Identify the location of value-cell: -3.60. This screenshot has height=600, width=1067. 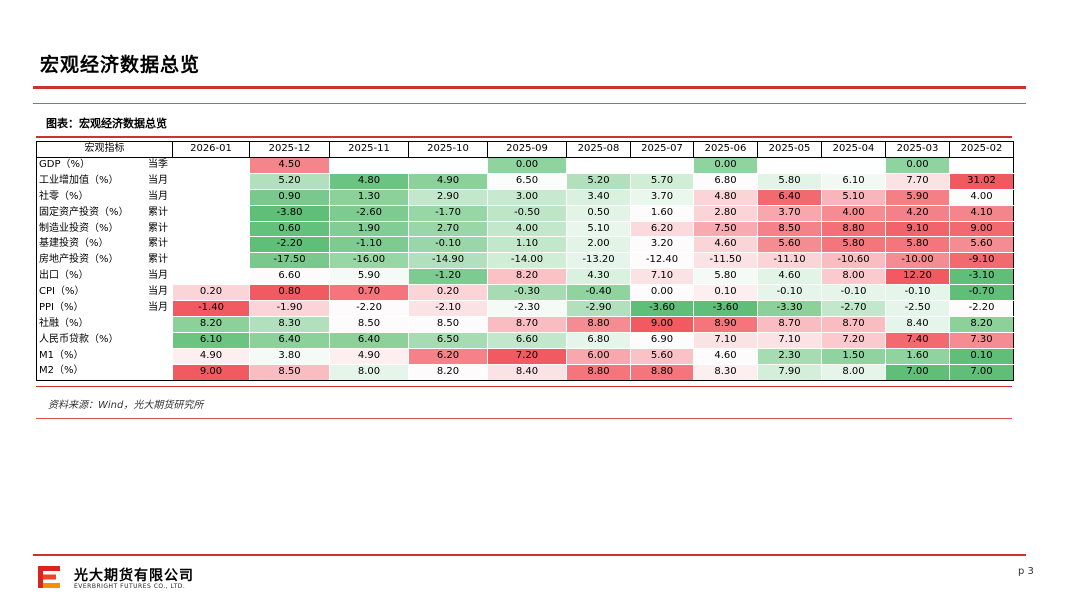
(725, 308).